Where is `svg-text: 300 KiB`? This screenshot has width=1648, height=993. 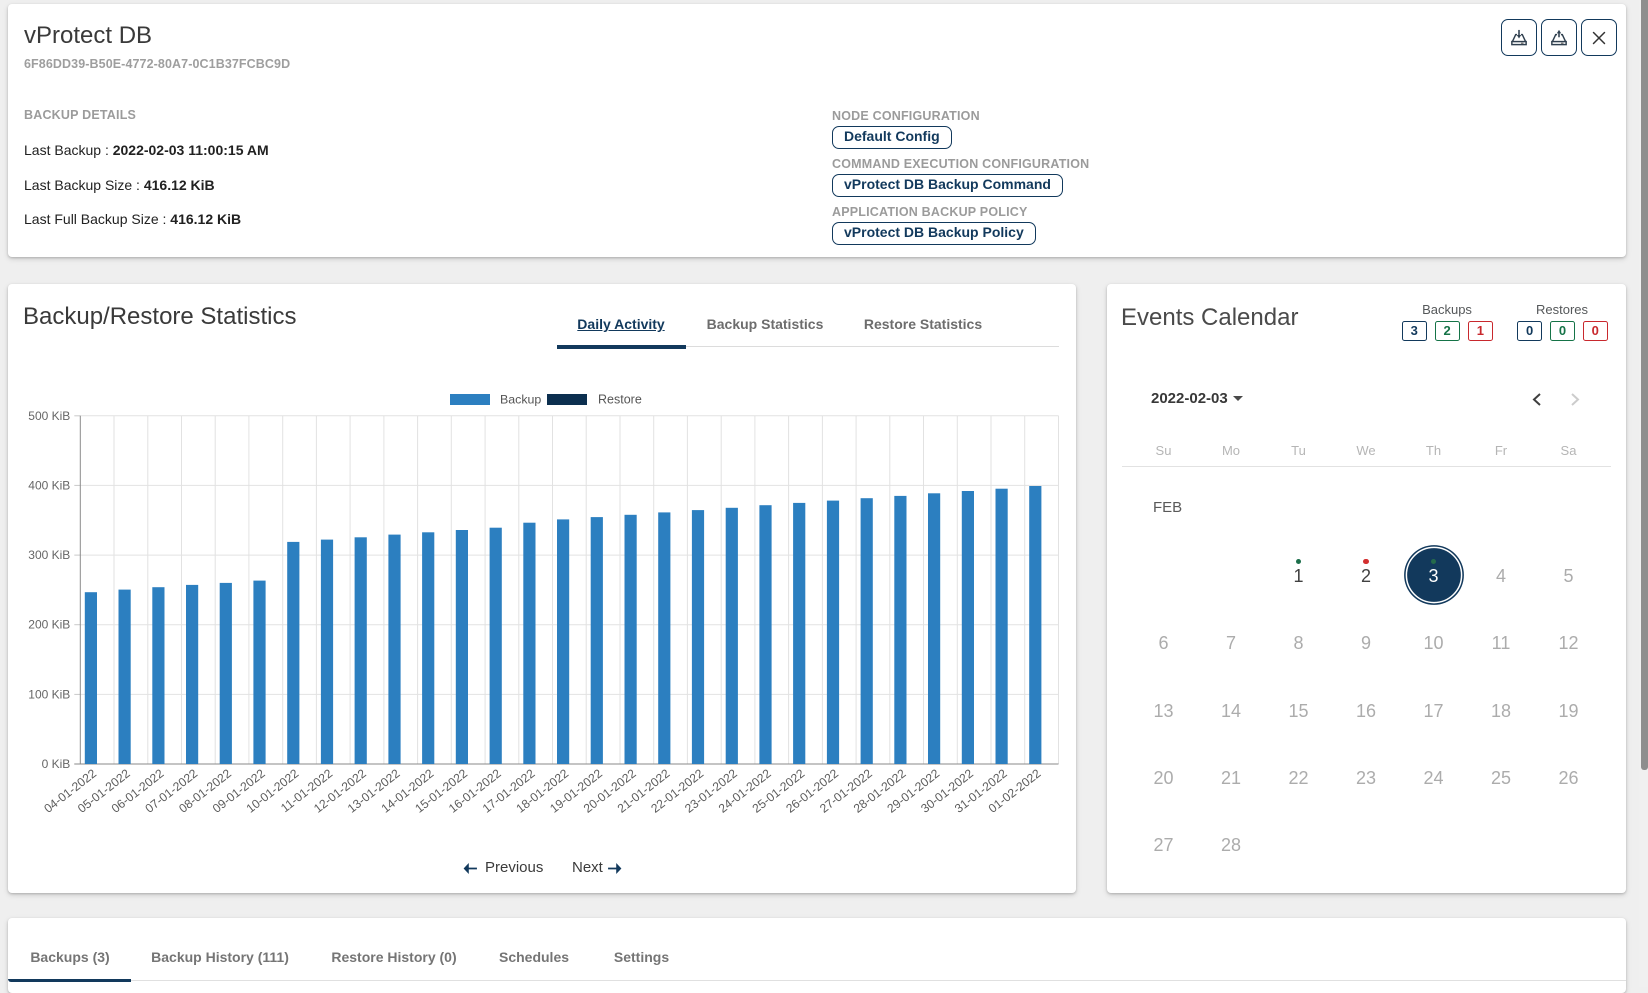 svg-text: 300 KiB is located at coordinates (49, 555).